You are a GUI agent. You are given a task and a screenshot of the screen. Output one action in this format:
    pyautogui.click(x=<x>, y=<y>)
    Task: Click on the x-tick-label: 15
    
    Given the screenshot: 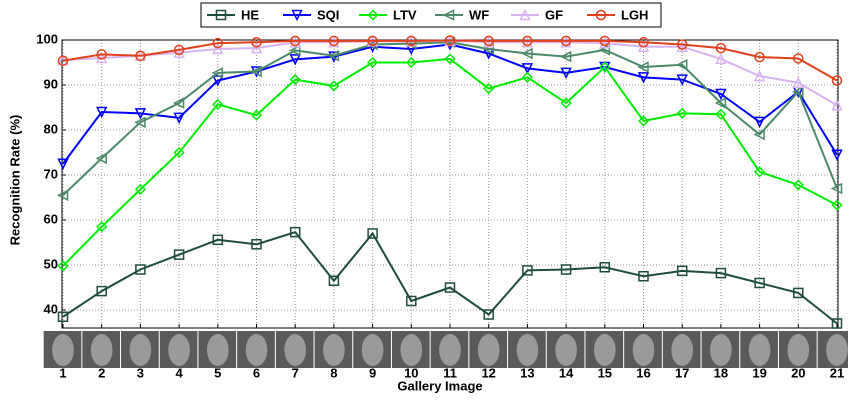 What is the action you would take?
    pyautogui.click(x=605, y=372)
    